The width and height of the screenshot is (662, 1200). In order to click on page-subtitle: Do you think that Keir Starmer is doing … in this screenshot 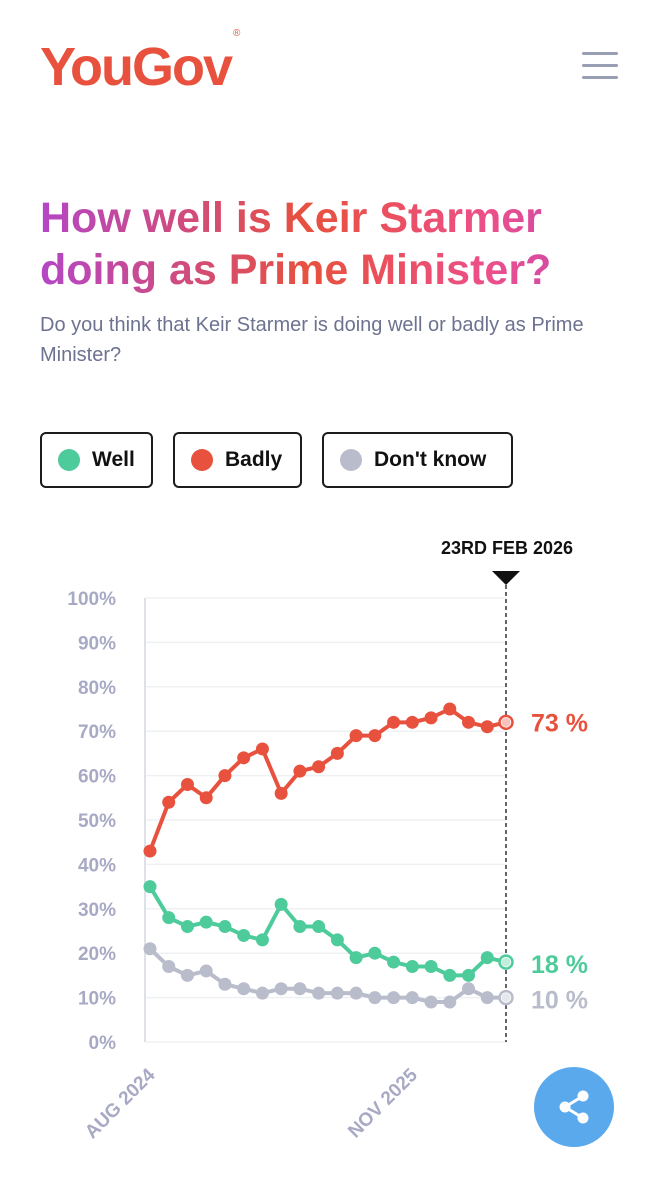, I will do `click(312, 340)`.